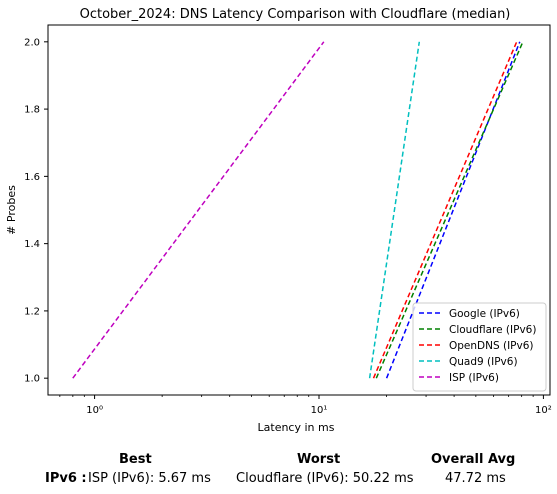 This screenshot has height=494, width=557. I want to click on legend-label: OpenDNS (IPv6), so click(491, 346).